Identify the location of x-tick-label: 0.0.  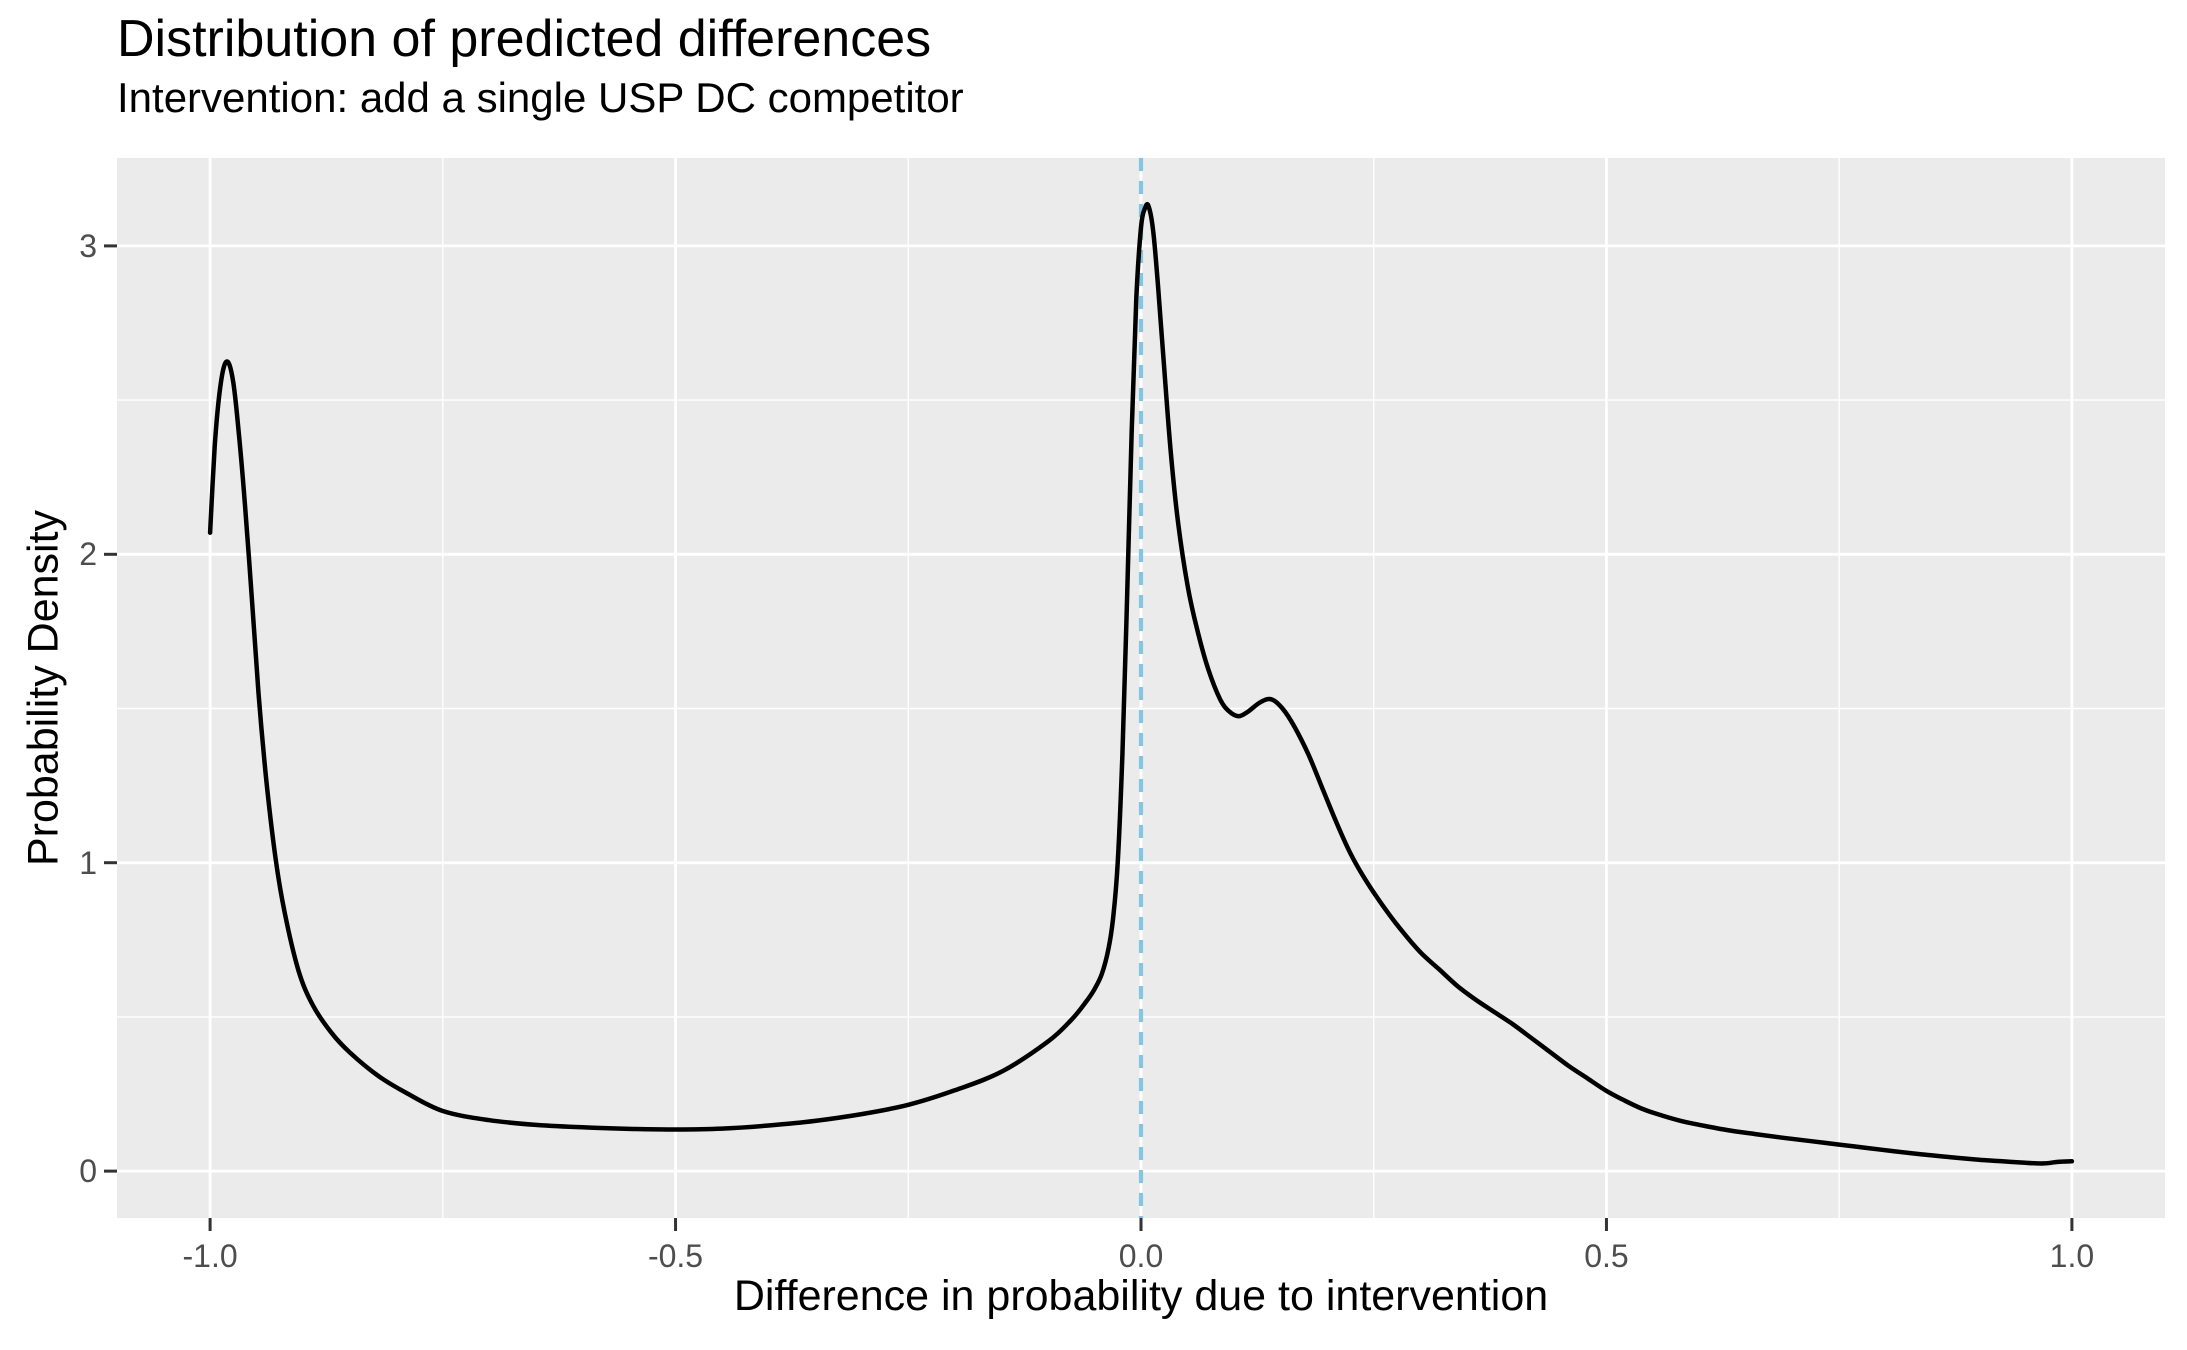
(1141, 1256).